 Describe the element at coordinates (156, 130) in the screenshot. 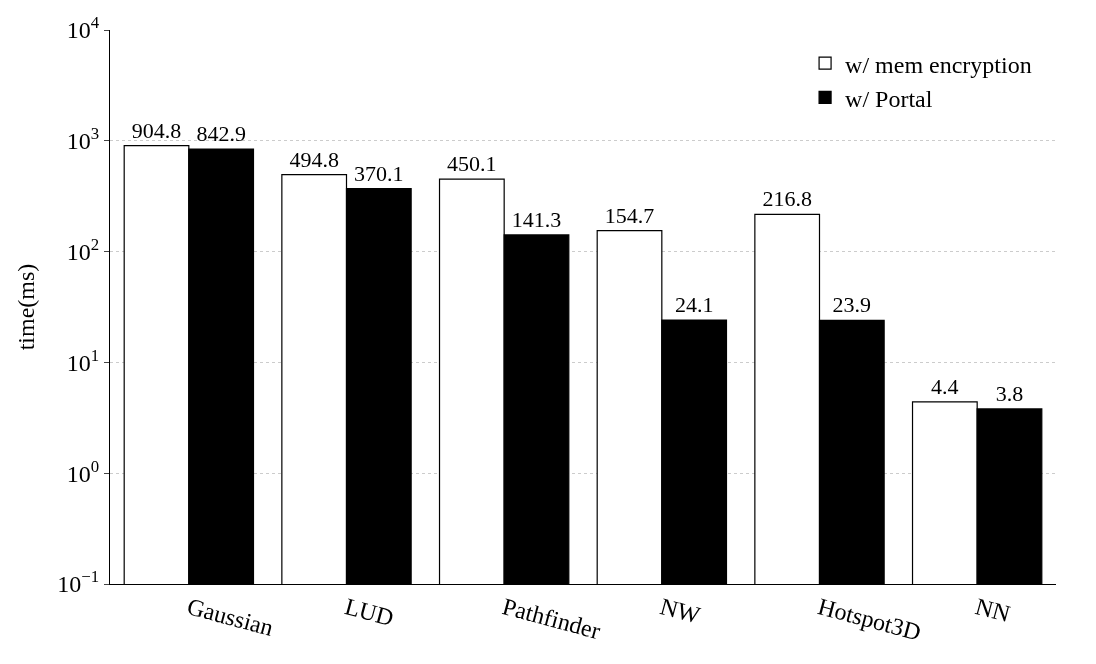

I see `data-label: 904.8` at that location.